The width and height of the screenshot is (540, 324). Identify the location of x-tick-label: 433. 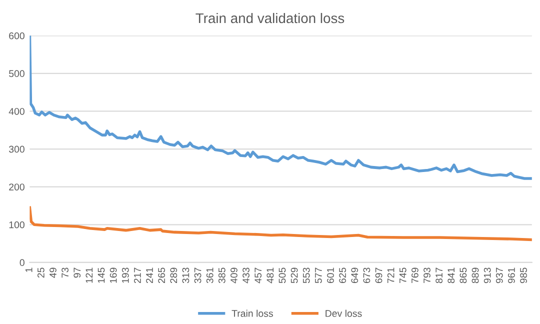
(246, 276).